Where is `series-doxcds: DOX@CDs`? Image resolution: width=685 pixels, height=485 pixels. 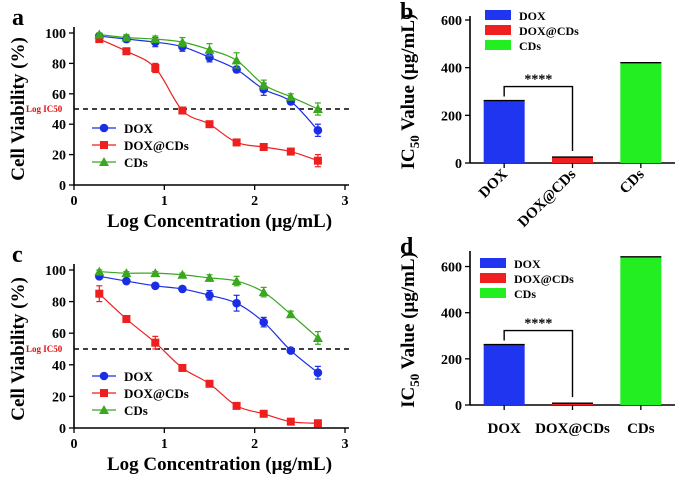
series-doxcds: DOX@CDs is located at coordinates (207, 356).